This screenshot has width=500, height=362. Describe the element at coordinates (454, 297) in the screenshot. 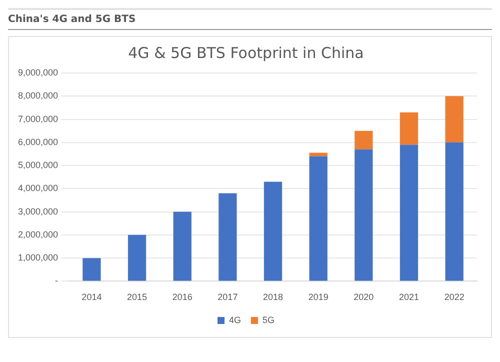

I see `x-tick-label: 2022` at that location.